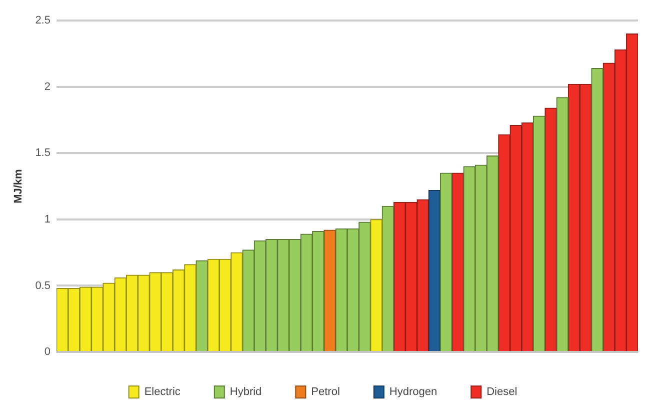  Describe the element at coordinates (502, 392) in the screenshot. I see `legend-label: Diesel` at that location.